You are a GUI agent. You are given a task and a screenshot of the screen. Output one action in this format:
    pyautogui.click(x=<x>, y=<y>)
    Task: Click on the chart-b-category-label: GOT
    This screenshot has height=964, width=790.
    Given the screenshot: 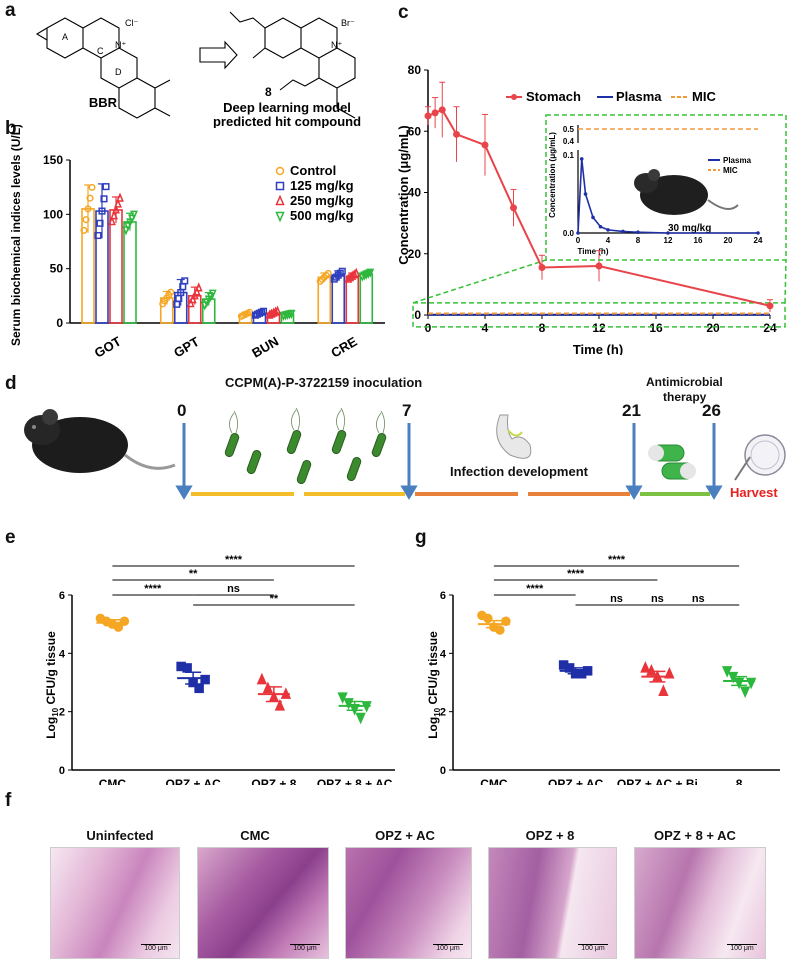 What is the action you would take?
    pyautogui.click(x=108, y=347)
    